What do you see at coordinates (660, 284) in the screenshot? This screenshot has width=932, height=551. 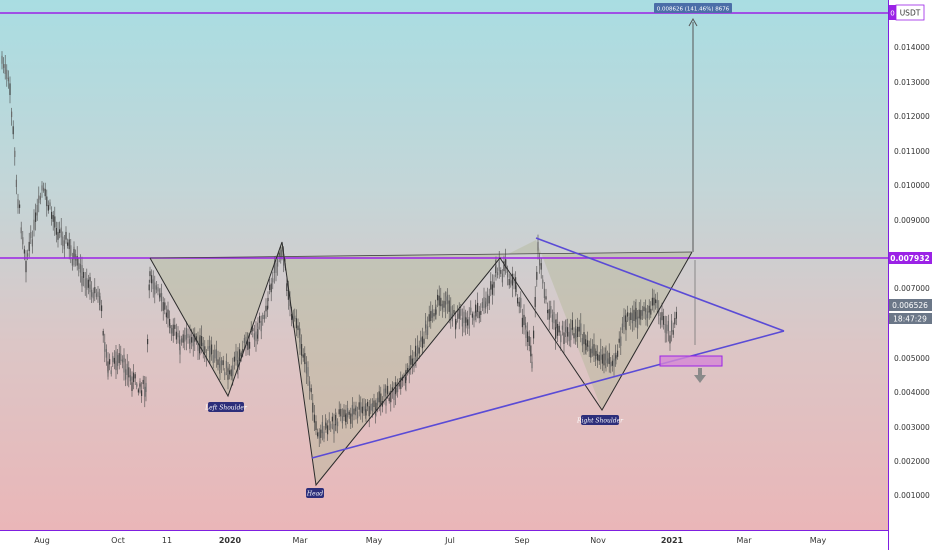 I see `triangle-resistance` at bounding box center [660, 284].